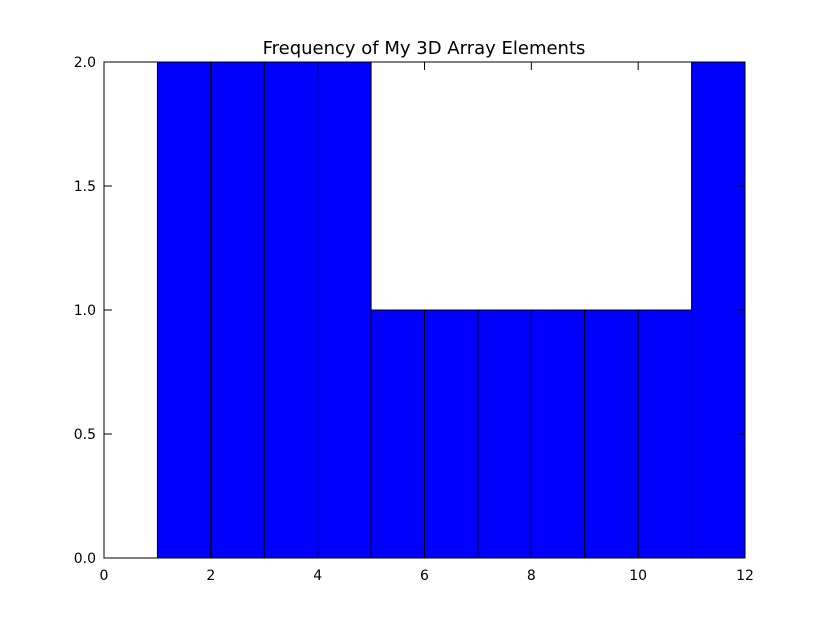 The height and width of the screenshot is (621, 828). Describe the element at coordinates (424, 48) in the screenshot. I see `chart-title: Frequency of My 3D Array Elements` at that location.